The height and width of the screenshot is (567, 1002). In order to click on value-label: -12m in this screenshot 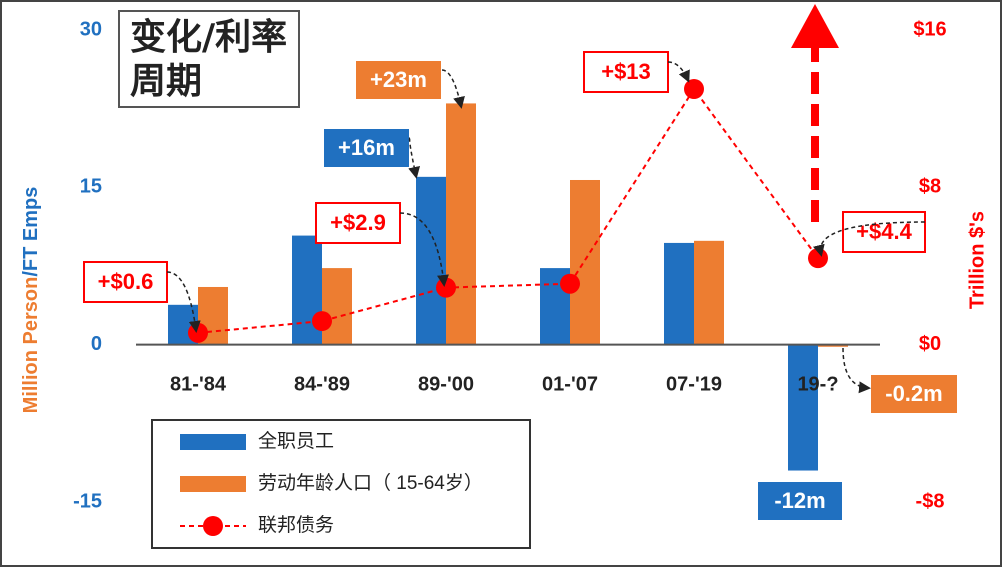, I will do `click(799, 500)`.